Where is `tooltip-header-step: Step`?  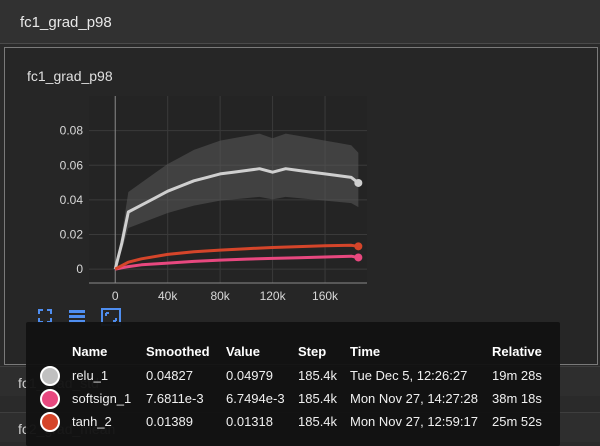 tooltip-header-step: Step is located at coordinates (312, 351).